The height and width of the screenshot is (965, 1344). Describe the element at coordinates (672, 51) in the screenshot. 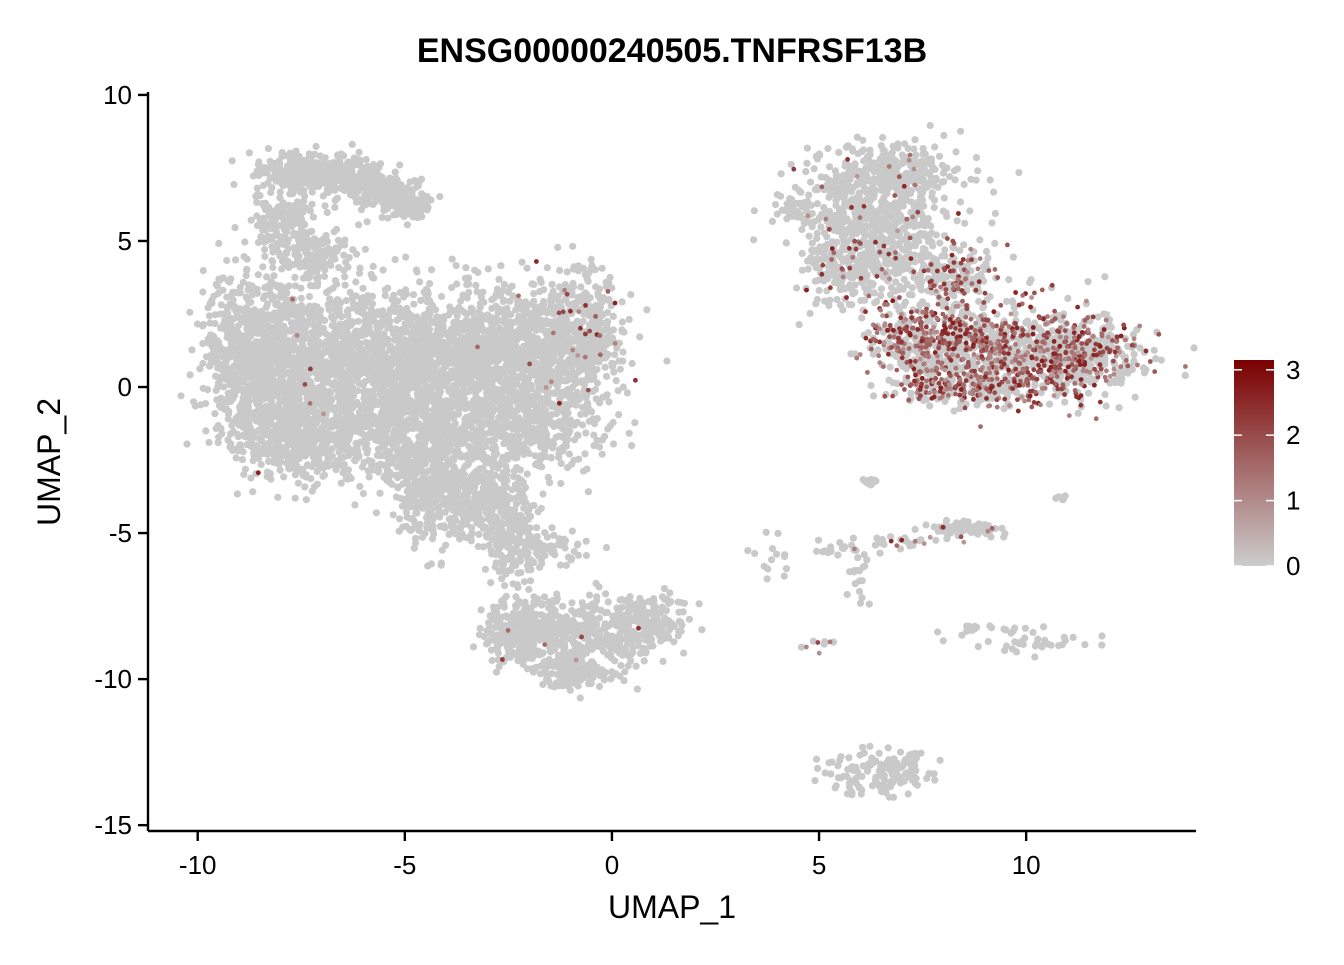

I see `chart-title: ENSG00000240505.TNFRSF13B` at that location.